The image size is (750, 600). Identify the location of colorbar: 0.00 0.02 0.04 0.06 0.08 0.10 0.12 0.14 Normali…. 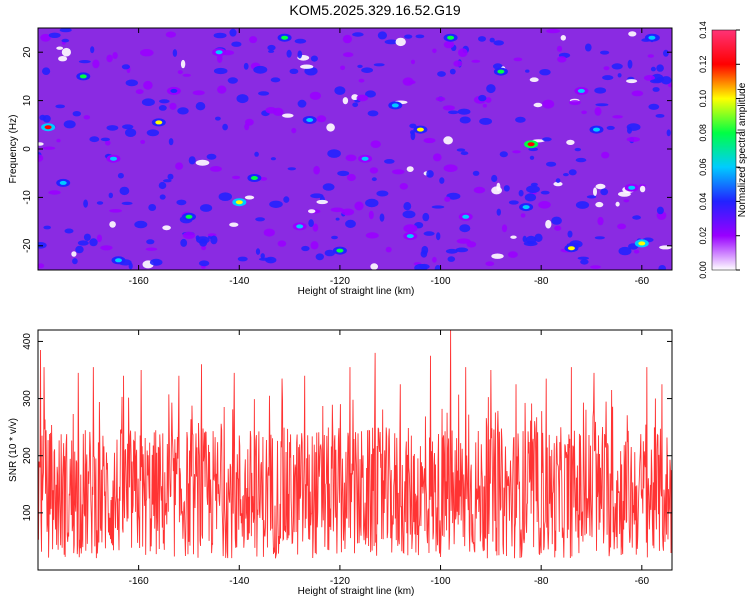
(723, 150).